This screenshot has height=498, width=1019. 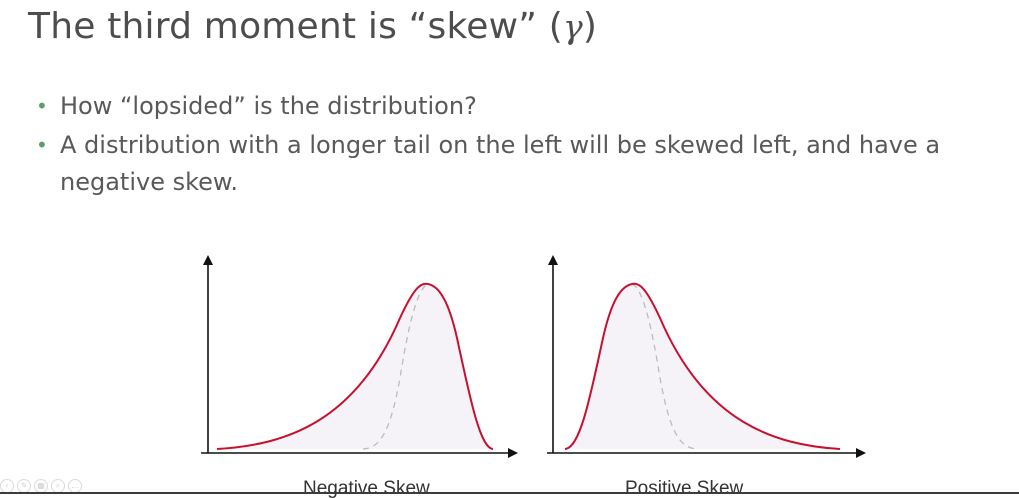 What do you see at coordinates (572, 26) in the screenshot?
I see `gamma-symbol: γ` at bounding box center [572, 26].